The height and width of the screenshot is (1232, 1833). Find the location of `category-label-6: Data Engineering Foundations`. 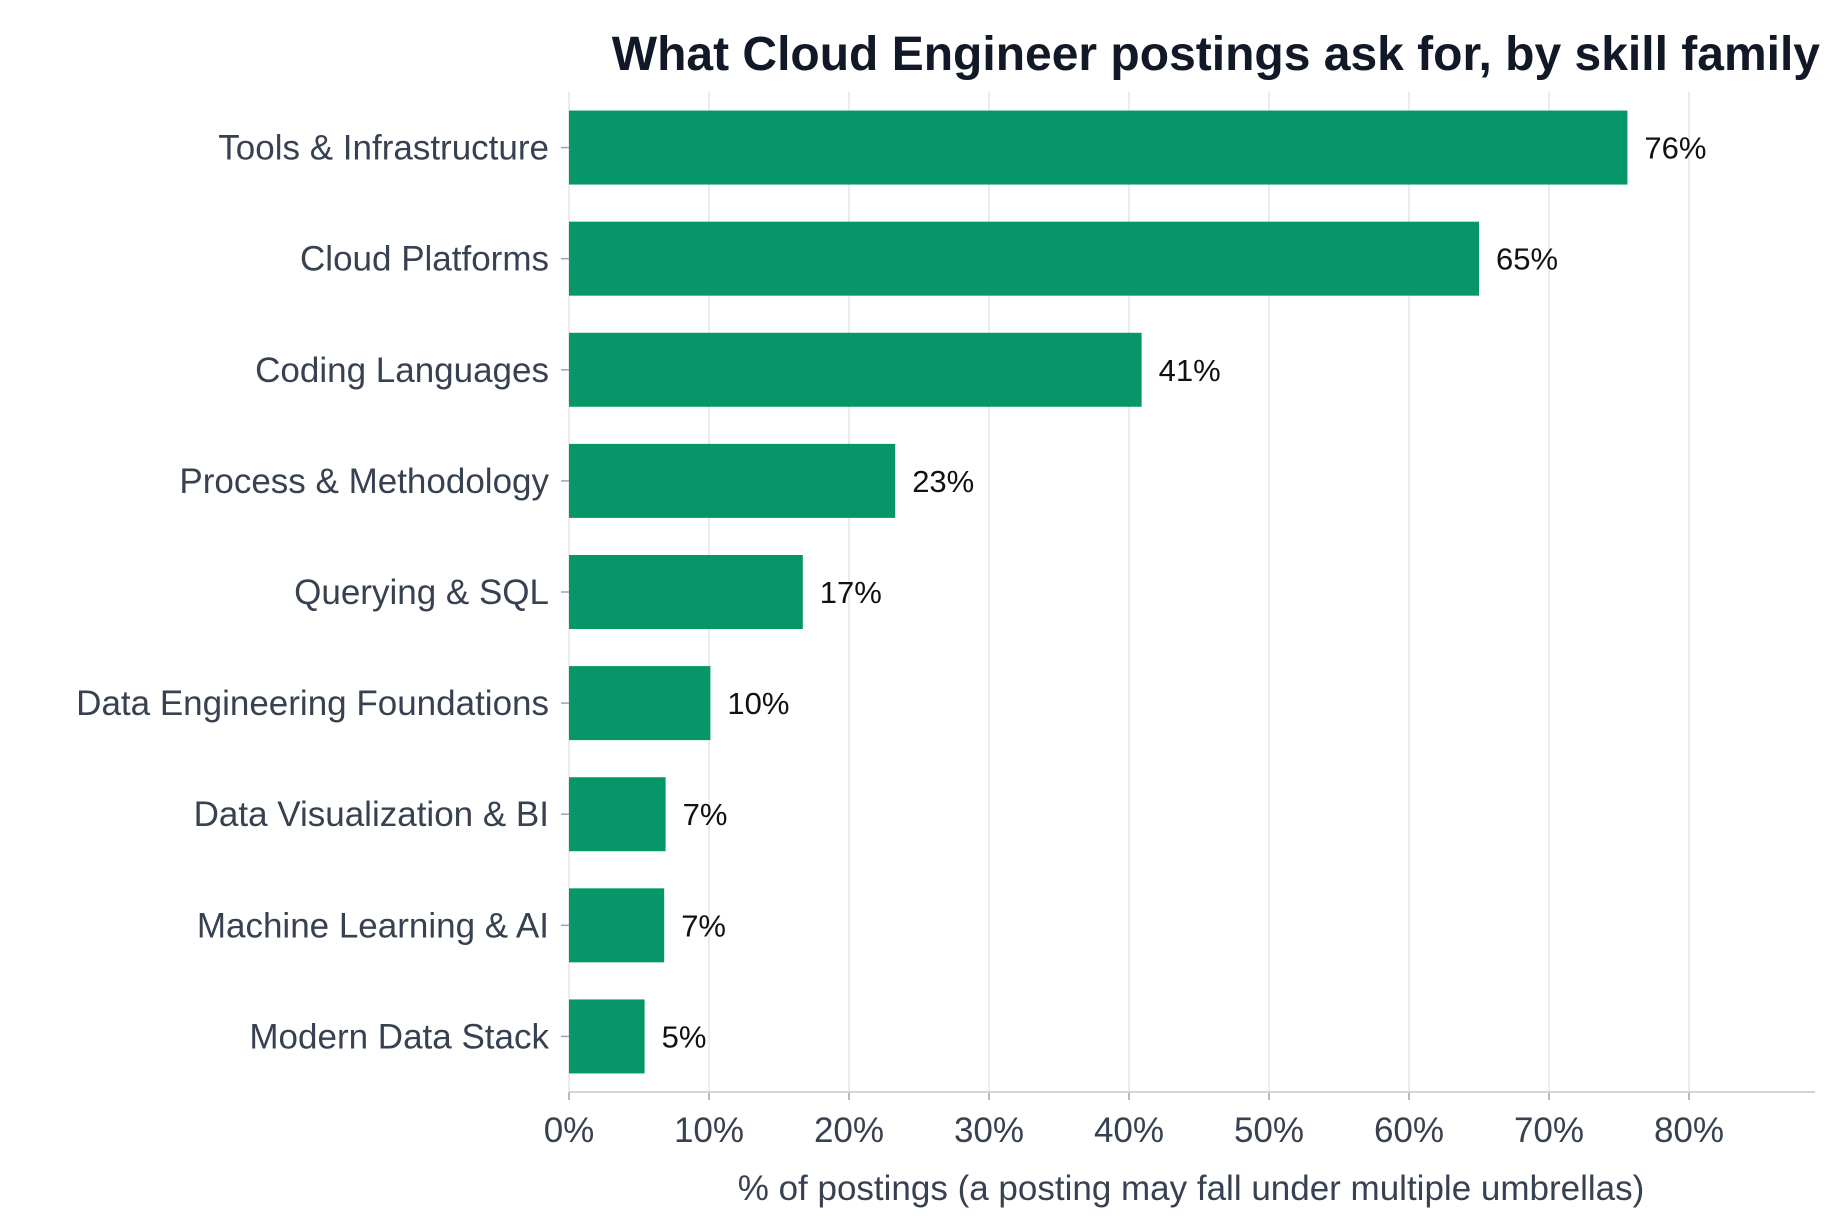

category-label-6: Data Engineering Foundations is located at coordinates (312, 703).